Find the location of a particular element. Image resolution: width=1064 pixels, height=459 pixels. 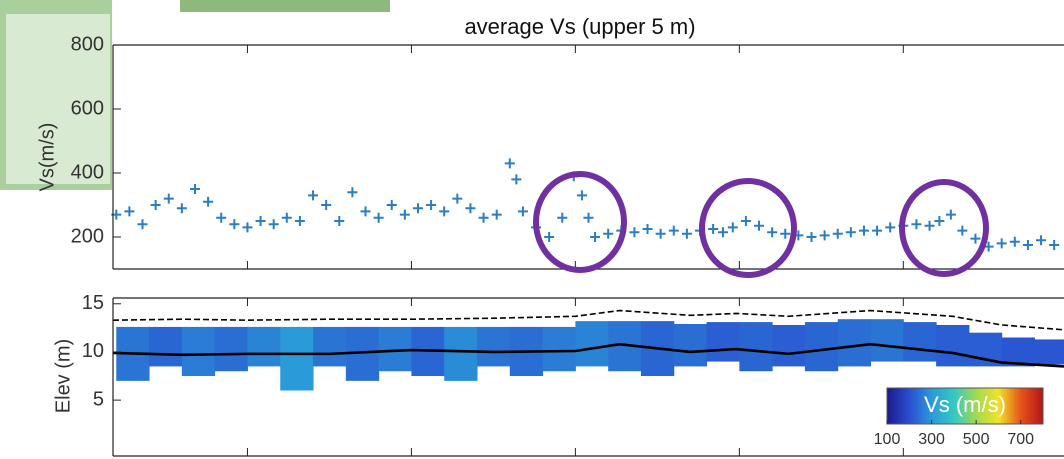

y-axis-label: Elev (m) is located at coordinates (63, 376).